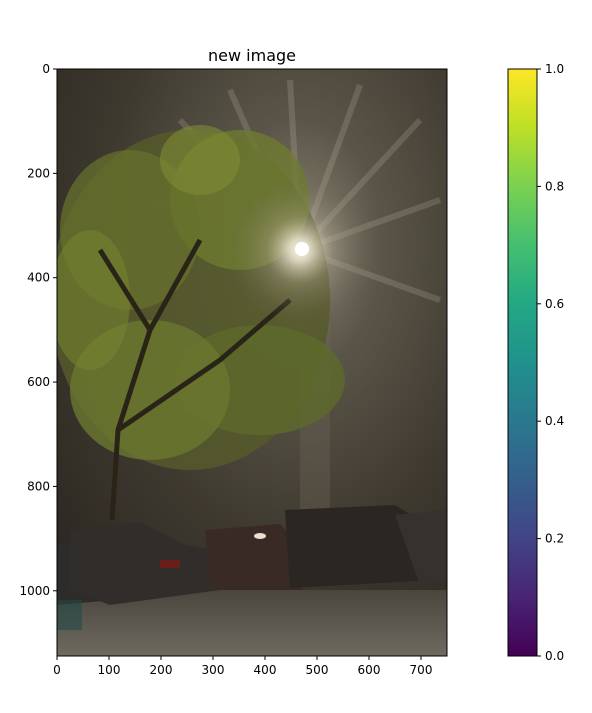  I want to click on y-axis: 0 200 400 600 800 1000, so click(38, 330).